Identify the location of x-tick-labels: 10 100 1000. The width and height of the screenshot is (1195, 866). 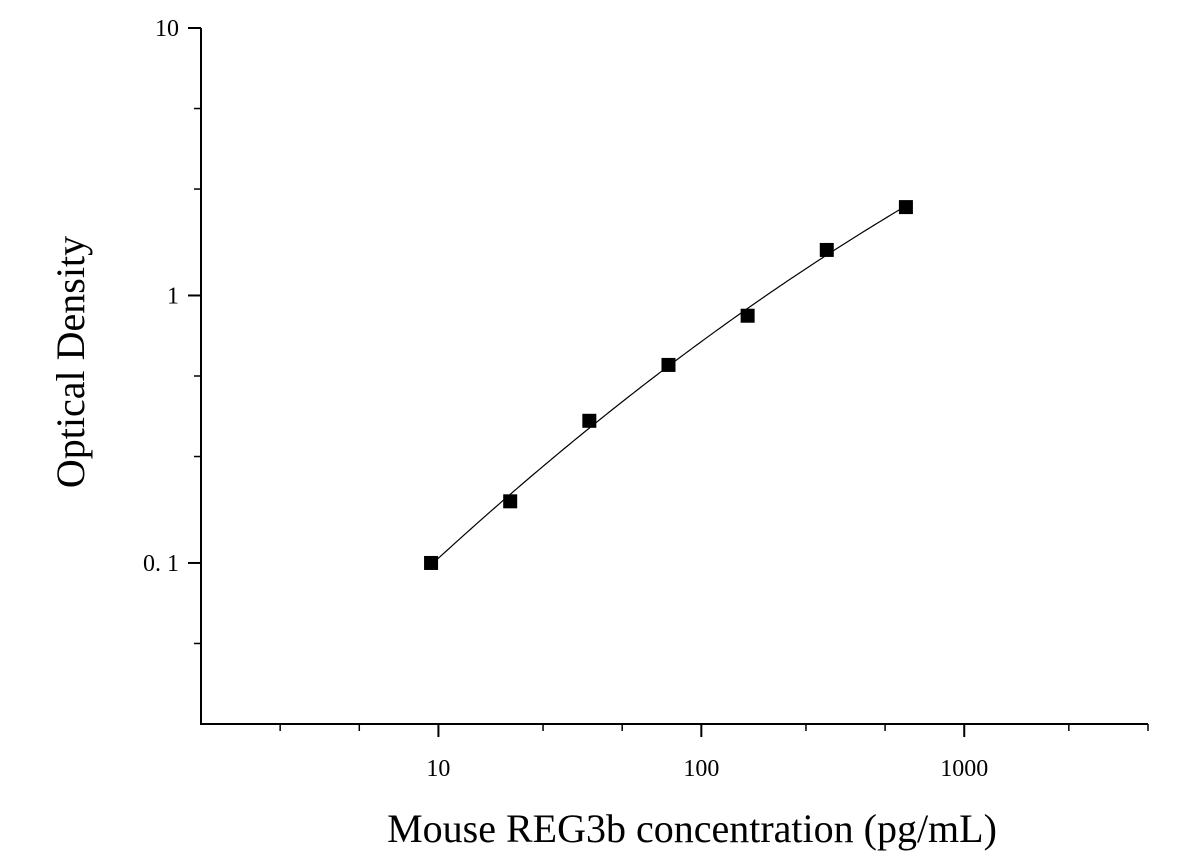
(707, 769).